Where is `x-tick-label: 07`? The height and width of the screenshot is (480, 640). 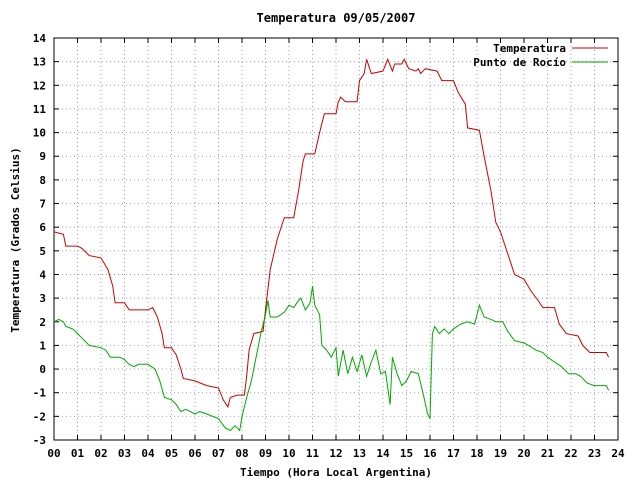
x-tick-label: 07 is located at coordinates (218, 453).